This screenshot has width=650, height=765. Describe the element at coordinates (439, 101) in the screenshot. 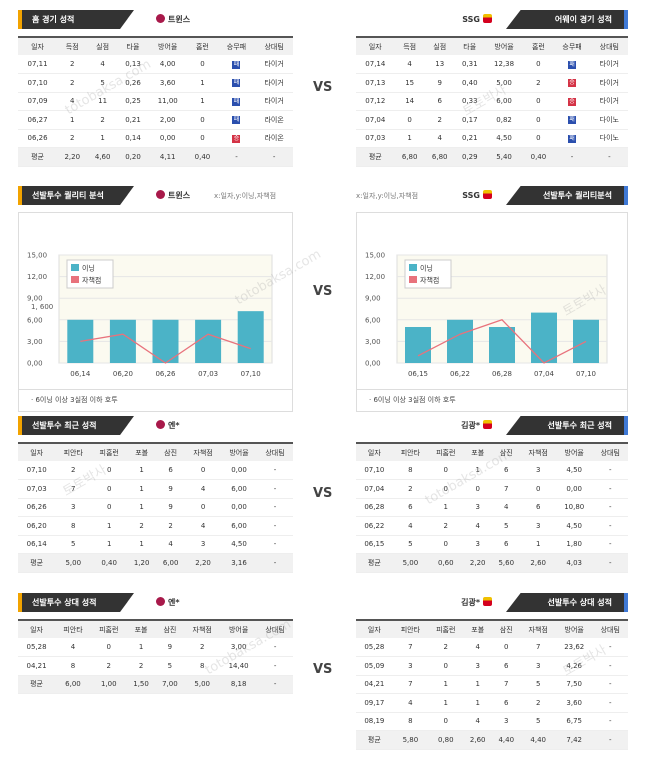

I see `table-cell: 6` at that location.